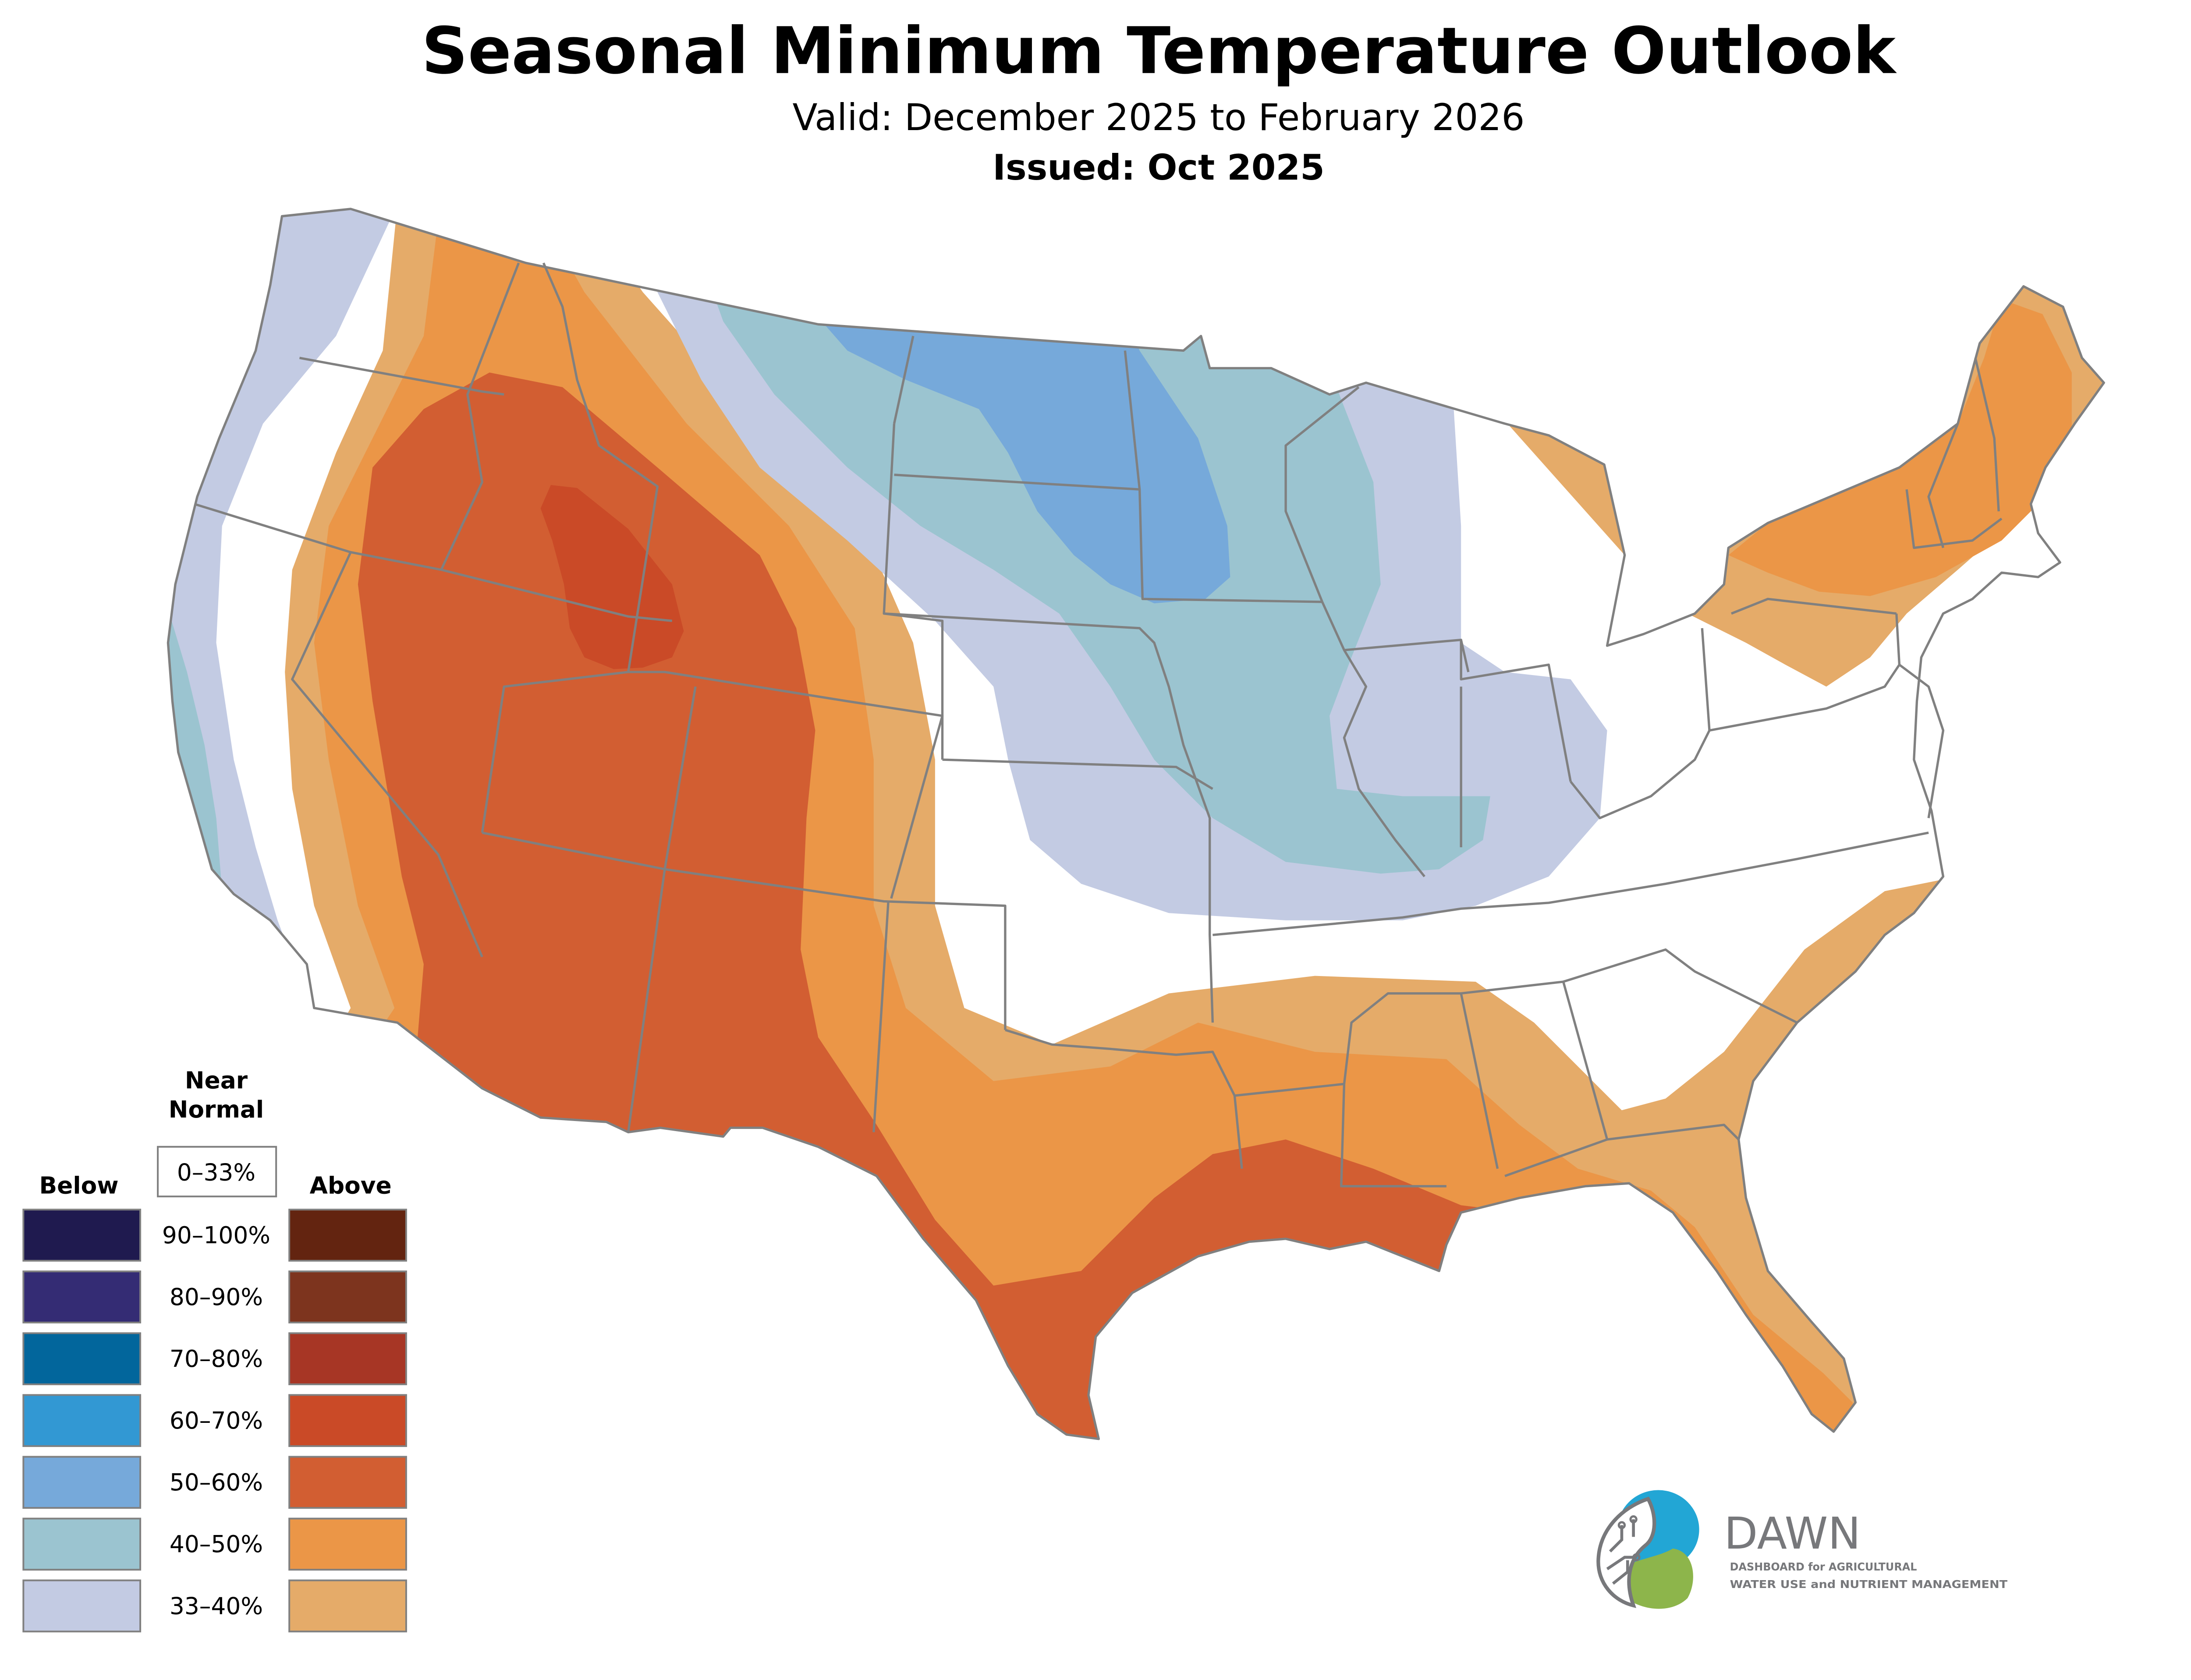 Image resolution: width=2191 pixels, height=1680 pixels. I want to click on legend-row-label: 33–40%, so click(216, 1606).